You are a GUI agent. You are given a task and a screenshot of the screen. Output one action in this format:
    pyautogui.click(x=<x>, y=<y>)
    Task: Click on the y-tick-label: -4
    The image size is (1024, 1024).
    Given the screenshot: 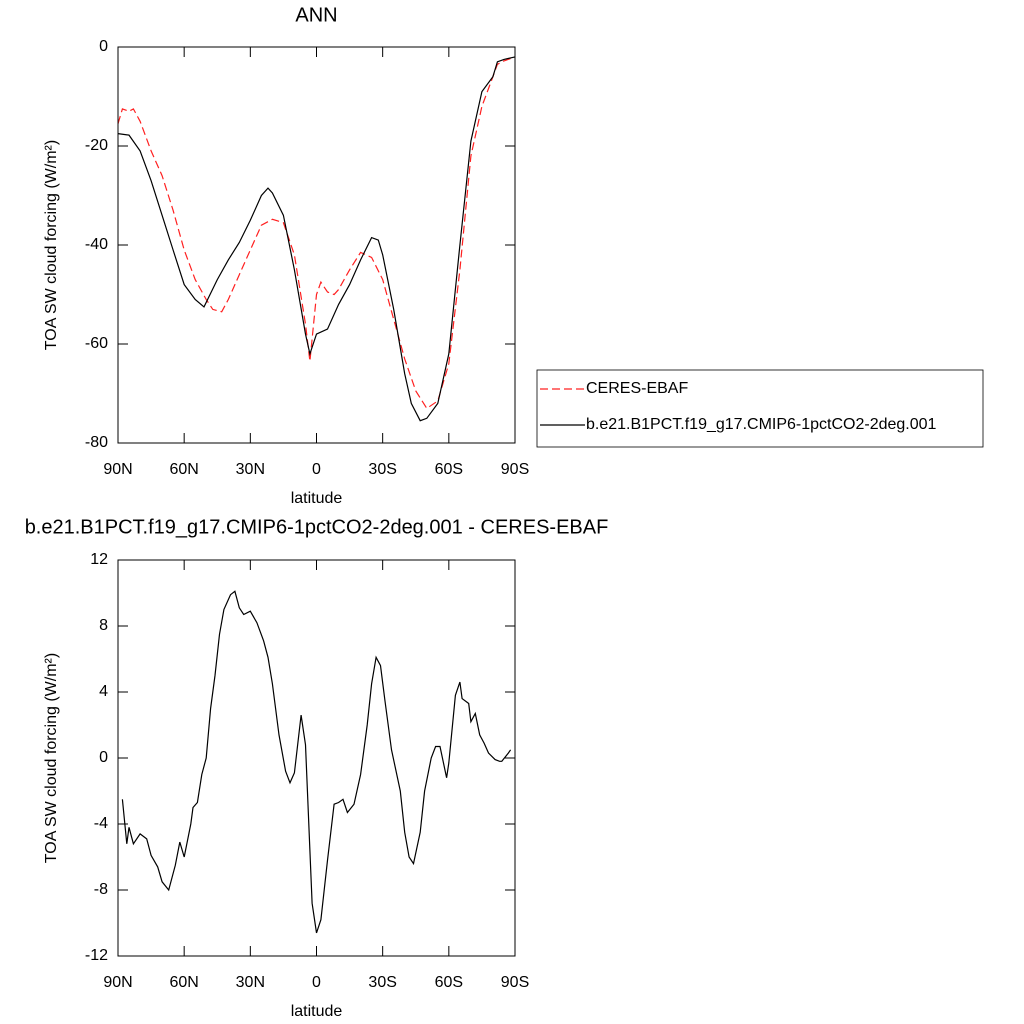 What is the action you would take?
    pyautogui.click(x=101, y=823)
    